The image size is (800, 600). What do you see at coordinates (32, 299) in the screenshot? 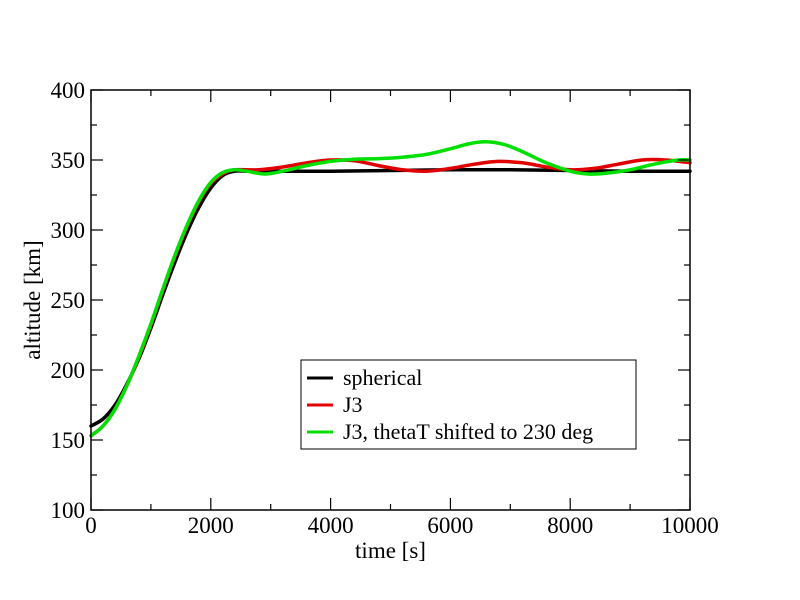
I see `y-axis-label: altitude [km]` at bounding box center [32, 299].